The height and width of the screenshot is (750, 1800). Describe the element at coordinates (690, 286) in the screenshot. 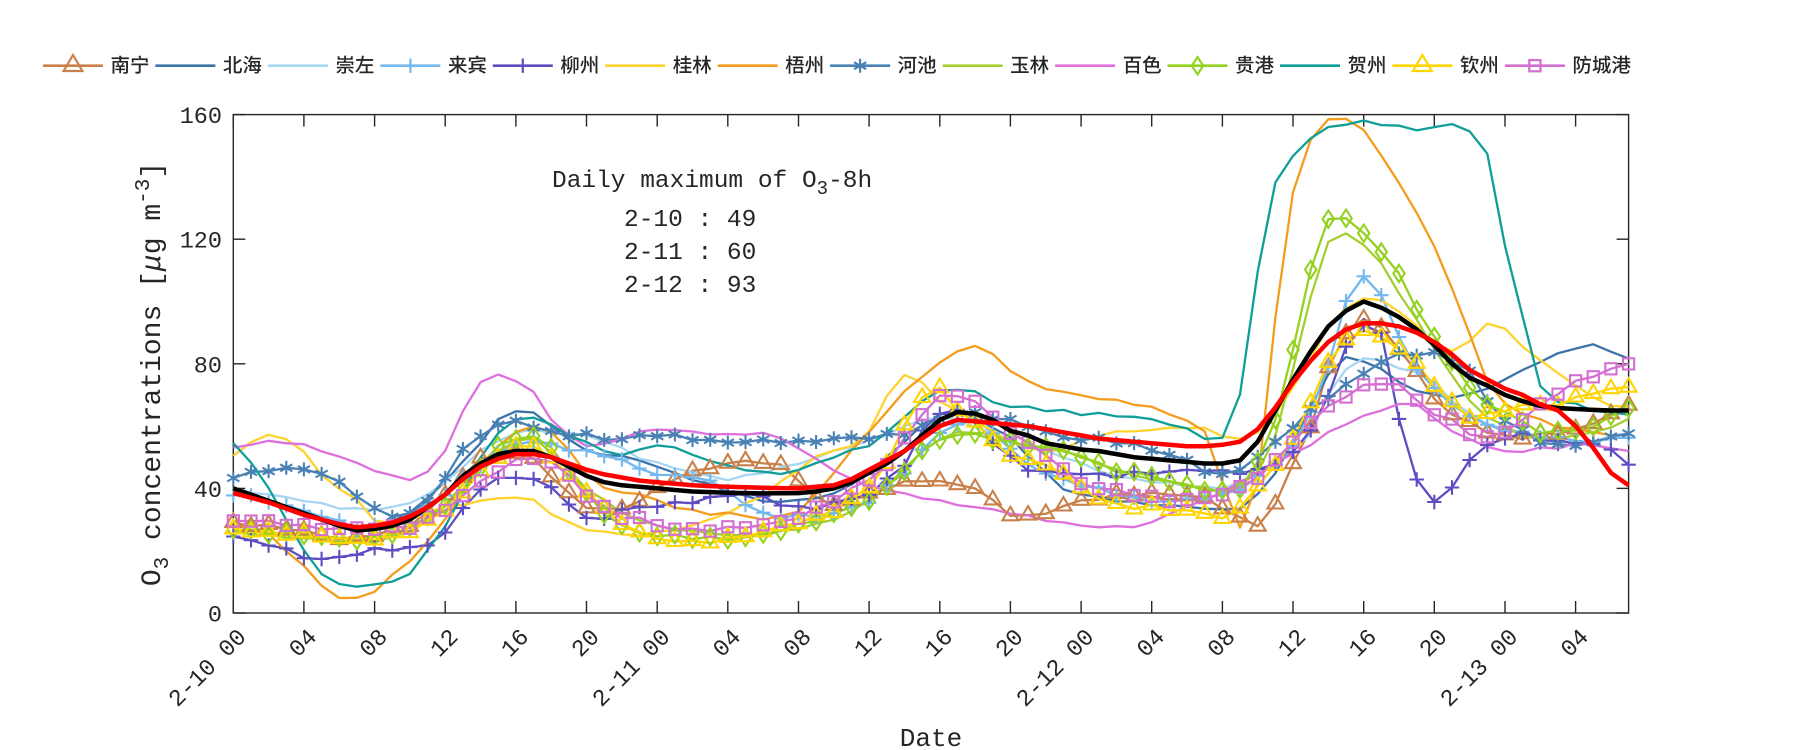

I see `svg-text: 2-12 : 93` at that location.